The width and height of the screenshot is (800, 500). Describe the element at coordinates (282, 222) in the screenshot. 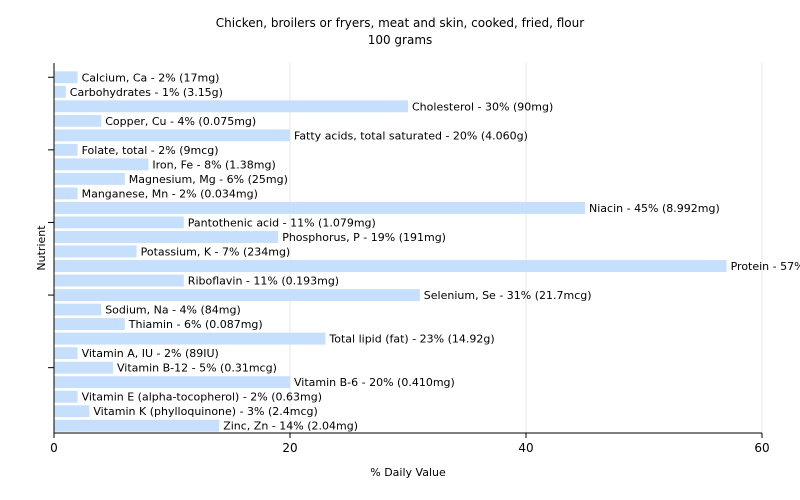

I see `bar-label: Pantothenic acid - 11% (1.079mg)` at that location.